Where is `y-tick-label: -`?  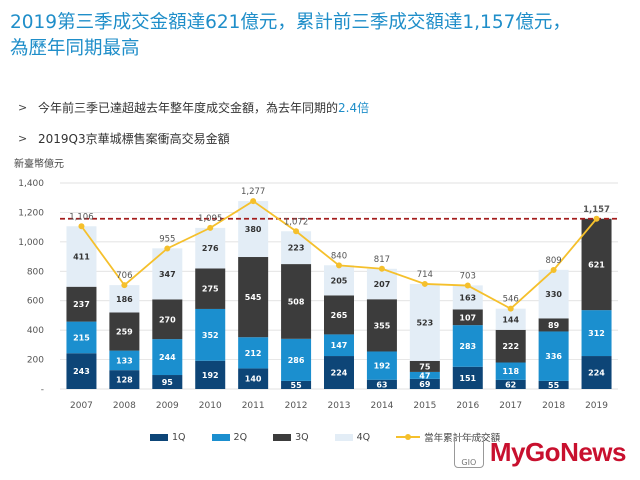
y-tick-label: - is located at coordinates (42, 390).